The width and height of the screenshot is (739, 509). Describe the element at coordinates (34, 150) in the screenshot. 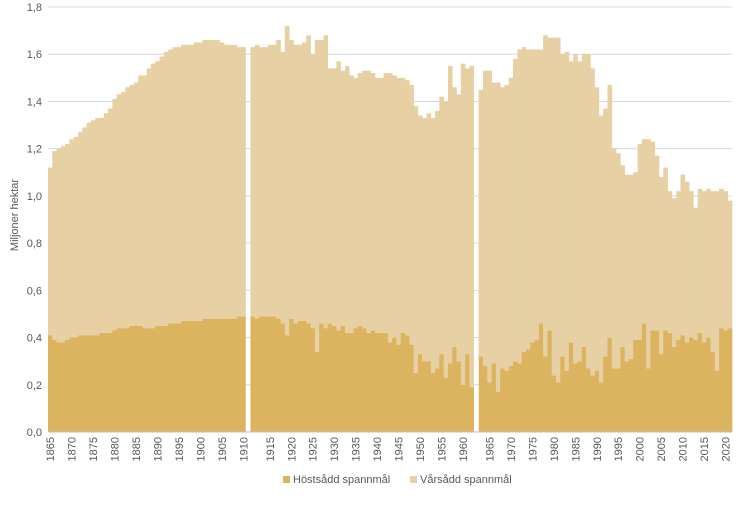

I see `y-tick-label: 1,2` at that location.